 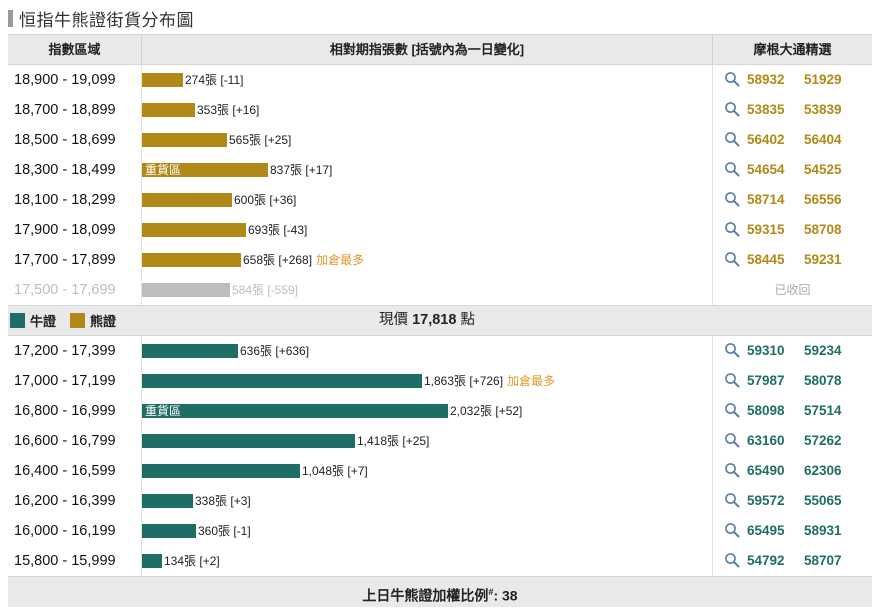 What do you see at coordinates (427, 320) in the screenshot?
I see `current-price: 現價 17,818 點` at bounding box center [427, 320].